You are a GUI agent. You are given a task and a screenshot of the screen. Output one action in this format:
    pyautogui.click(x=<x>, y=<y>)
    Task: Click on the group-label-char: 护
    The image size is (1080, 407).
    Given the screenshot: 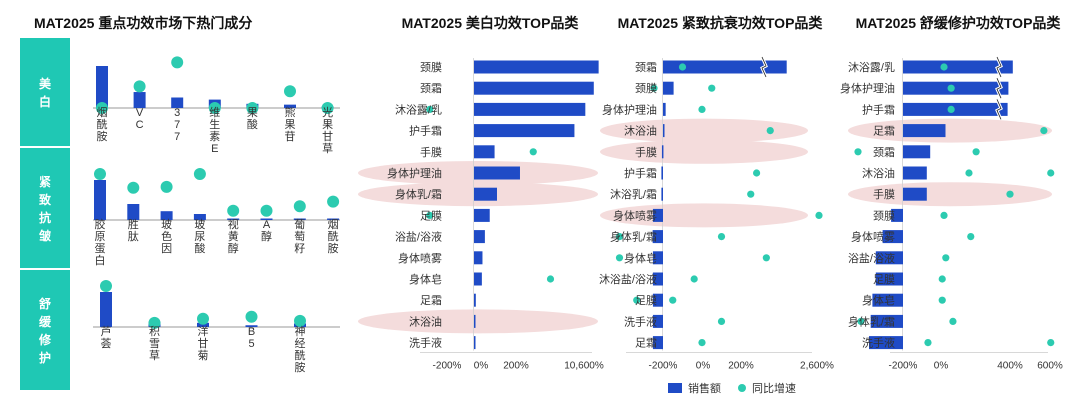 What is the action you would take?
    pyautogui.click(x=45, y=357)
    